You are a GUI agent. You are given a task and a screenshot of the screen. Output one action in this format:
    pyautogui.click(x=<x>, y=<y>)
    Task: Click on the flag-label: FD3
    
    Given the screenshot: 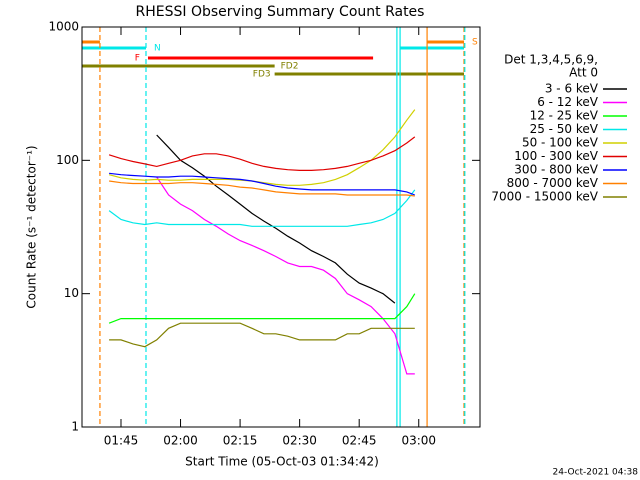 What is the action you would take?
    pyautogui.click(x=262, y=75)
    